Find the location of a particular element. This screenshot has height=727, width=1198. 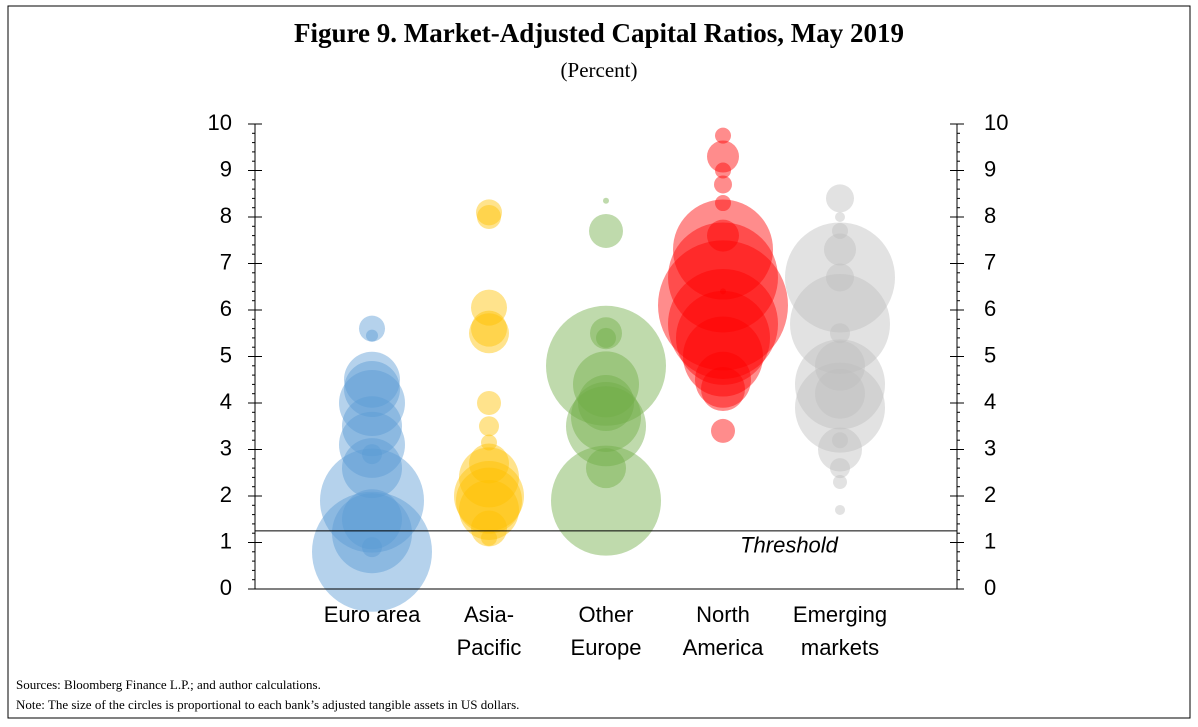

y-tick-label: 8 is located at coordinates (226, 215).